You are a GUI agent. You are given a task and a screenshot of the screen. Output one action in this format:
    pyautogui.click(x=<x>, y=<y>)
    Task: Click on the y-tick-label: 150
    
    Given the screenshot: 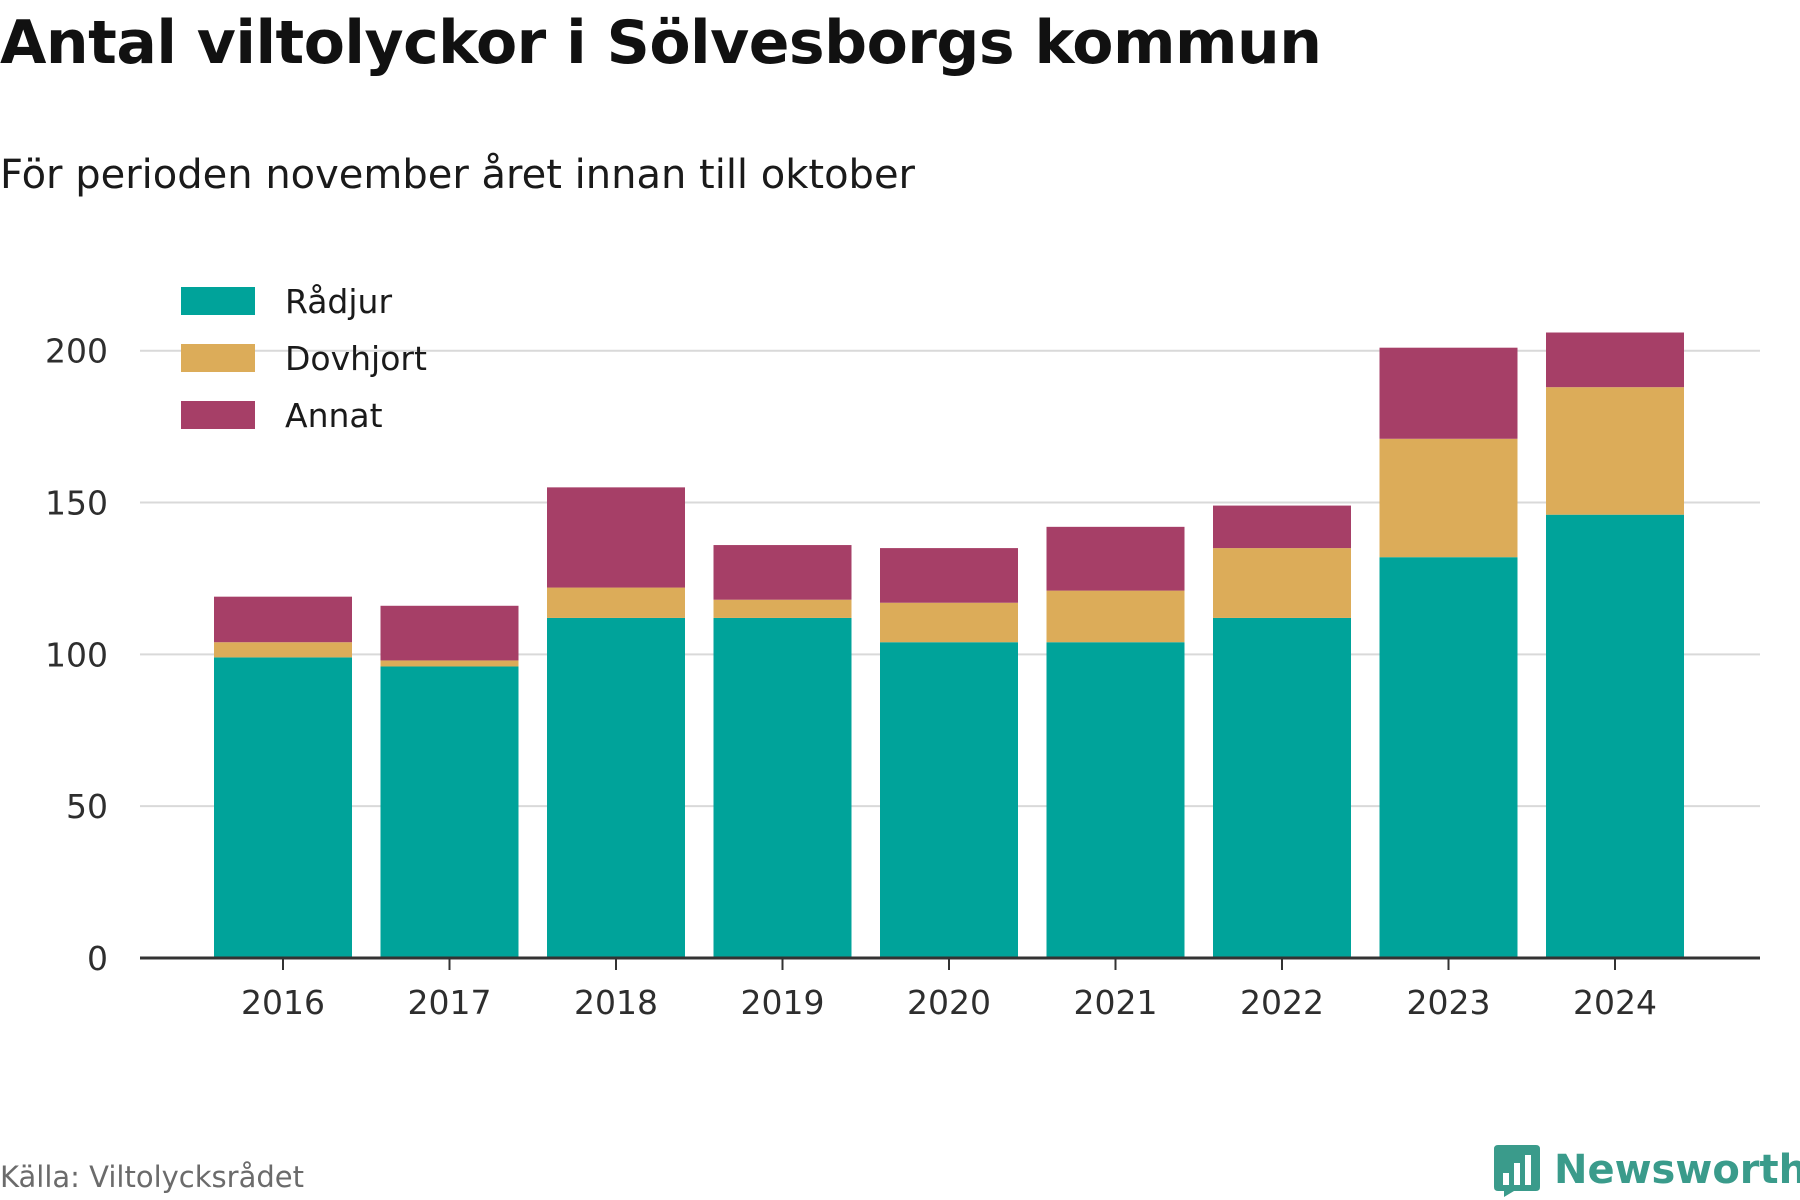 What is the action you would take?
    pyautogui.click(x=76, y=503)
    